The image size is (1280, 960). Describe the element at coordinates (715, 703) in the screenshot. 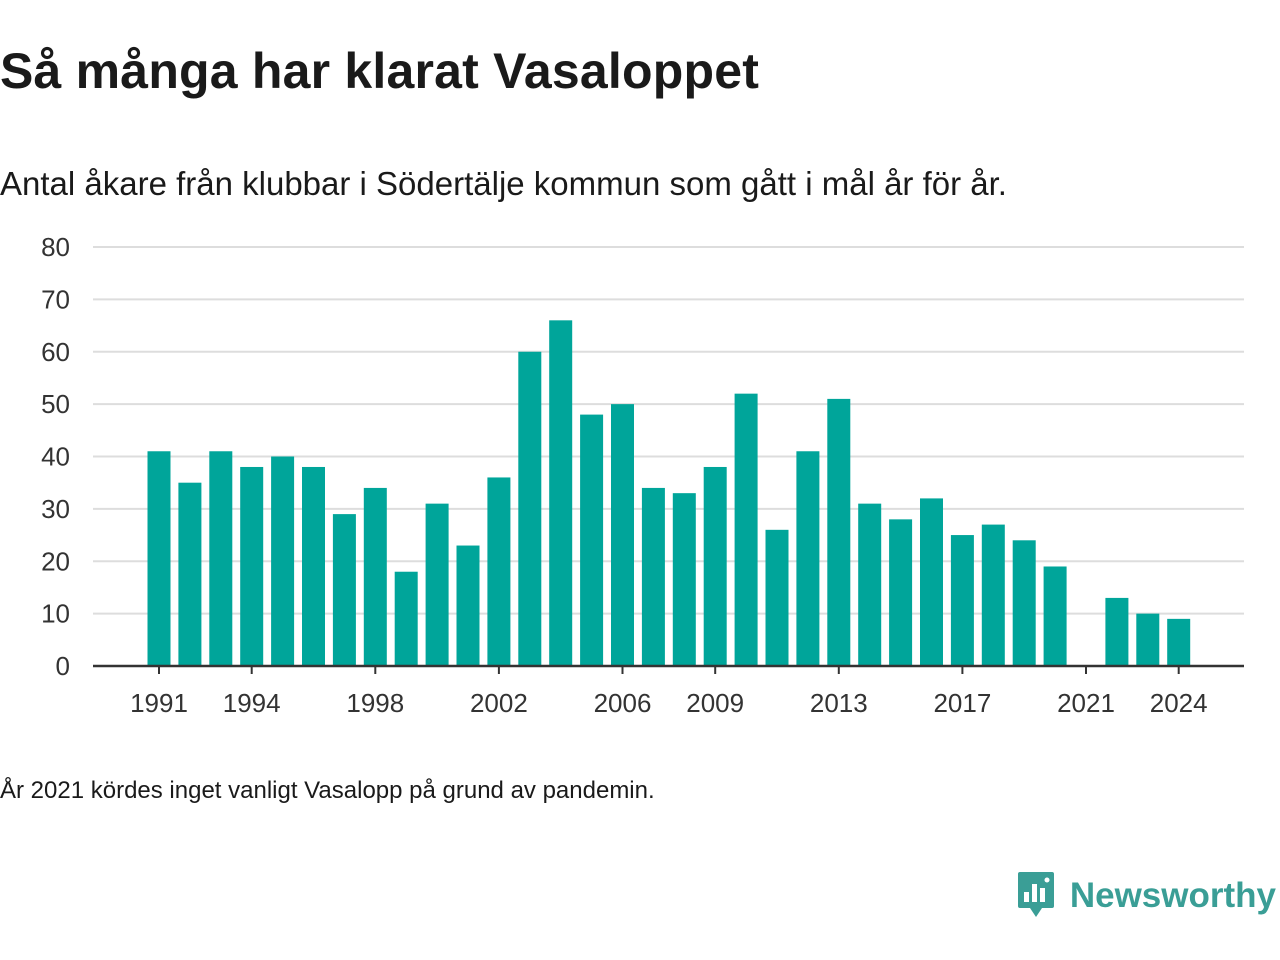

I see `x-tick-label: 2009` at that location.